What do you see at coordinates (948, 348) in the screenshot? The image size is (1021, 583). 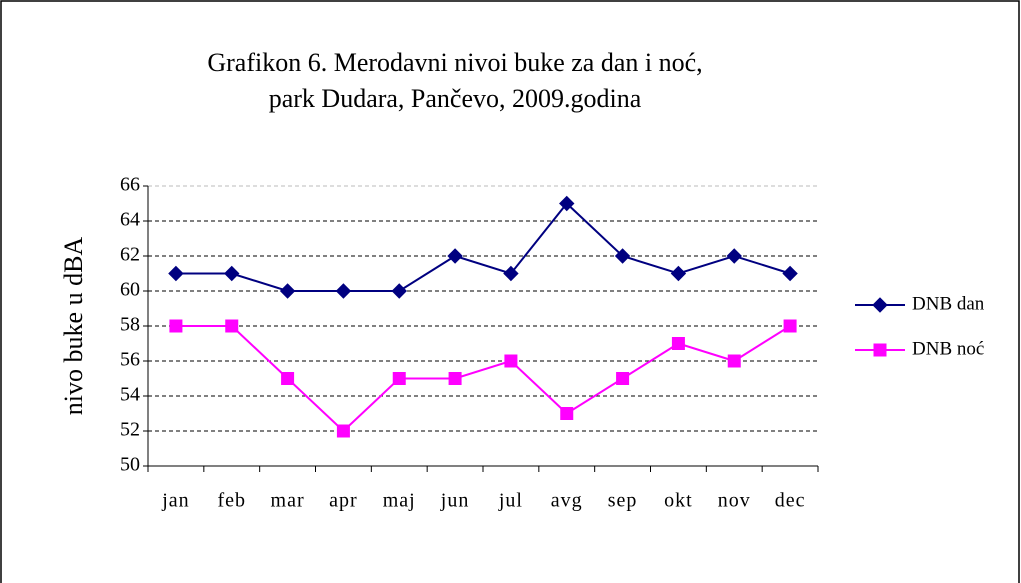 I see `legend-label: DNB noć` at bounding box center [948, 348].